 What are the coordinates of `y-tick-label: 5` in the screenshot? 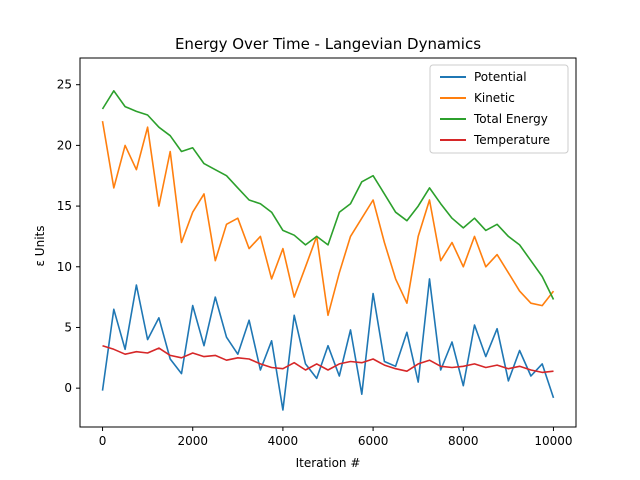 It's located at (68, 327).